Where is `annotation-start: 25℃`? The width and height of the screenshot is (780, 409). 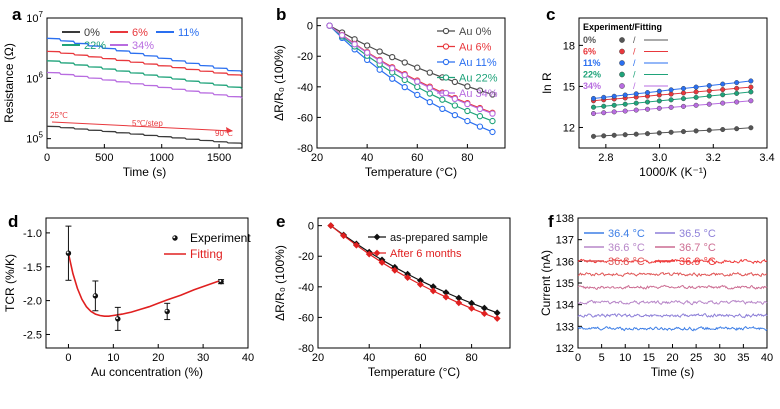
annotation-start: 25℃ is located at coordinates (59, 115).